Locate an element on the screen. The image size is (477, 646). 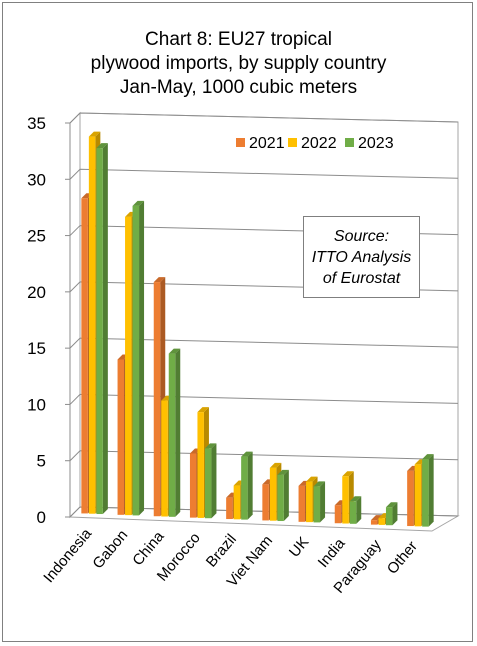
source-annotation: Source: ITTO Analysis of Eurostat is located at coordinates (361, 257).